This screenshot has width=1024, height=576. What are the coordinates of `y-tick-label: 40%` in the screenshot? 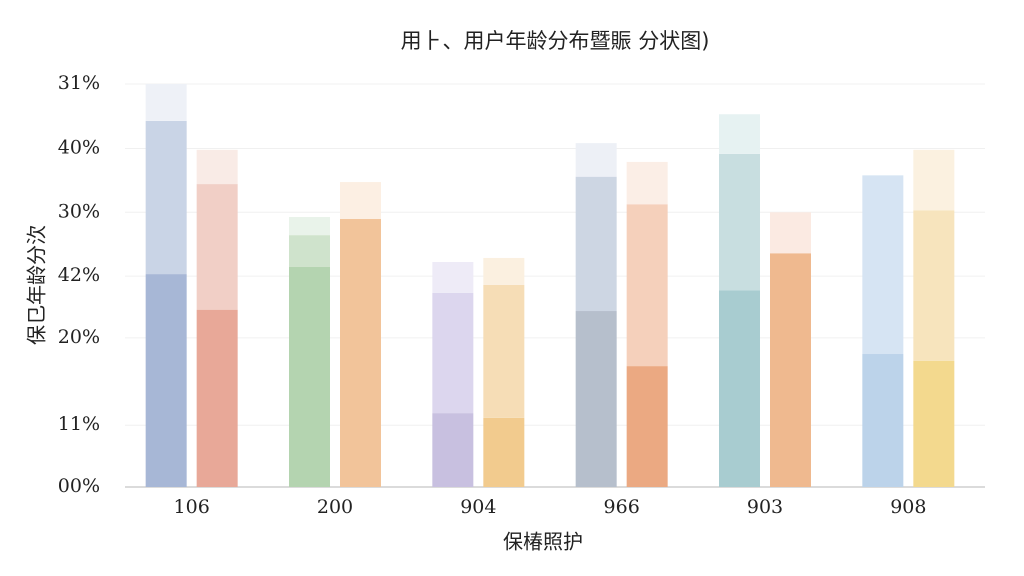 It's located at (79, 147).